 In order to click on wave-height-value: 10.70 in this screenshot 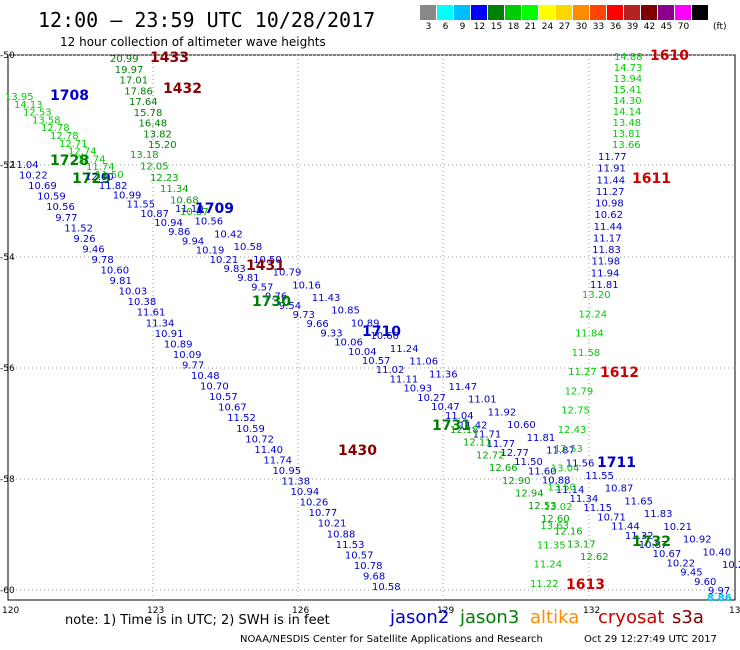, I will do `click(214, 387)`.